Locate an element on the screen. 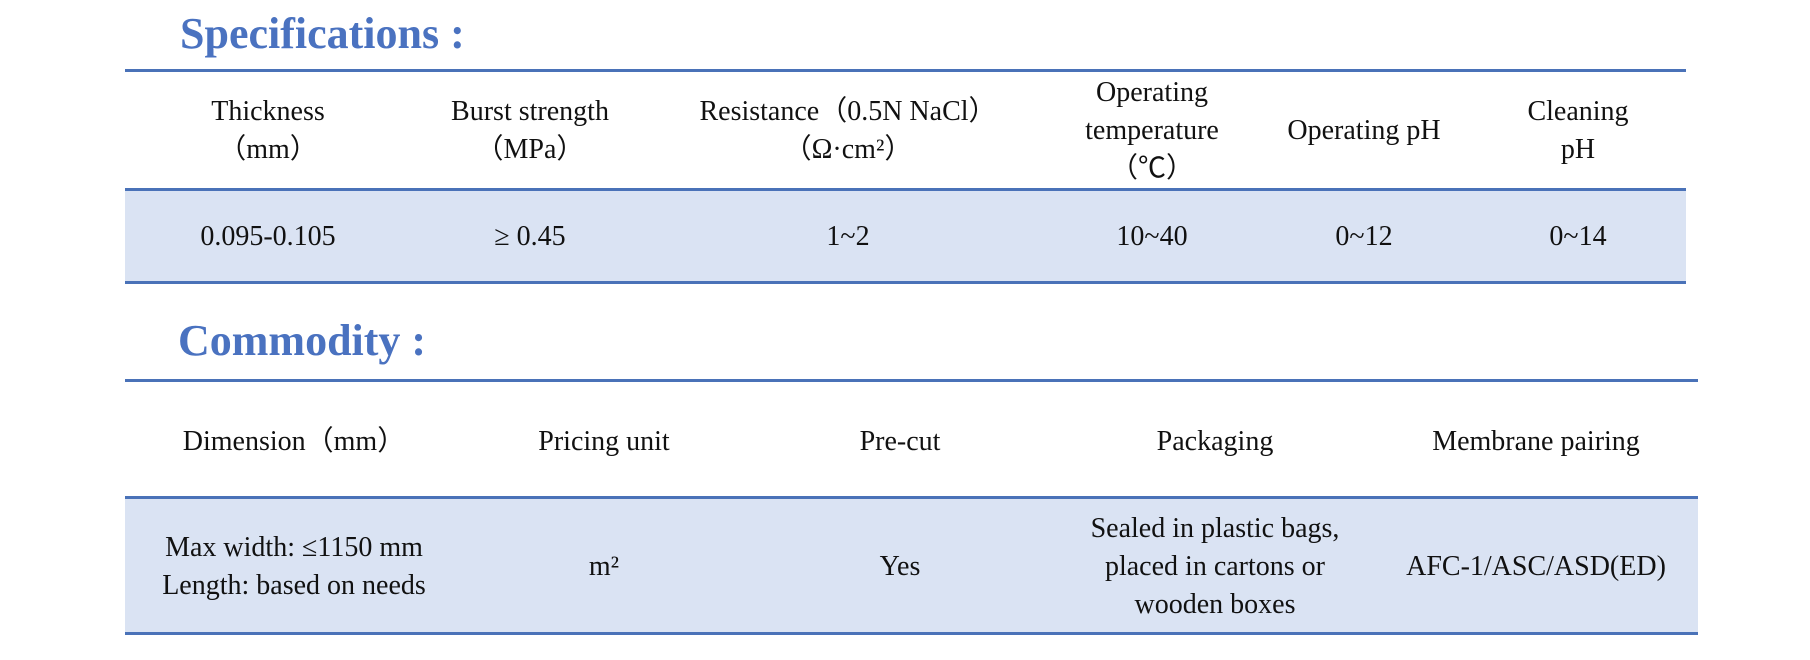 This screenshot has height=660, width=1810. cell-line: （MPa） is located at coordinates (530, 149).